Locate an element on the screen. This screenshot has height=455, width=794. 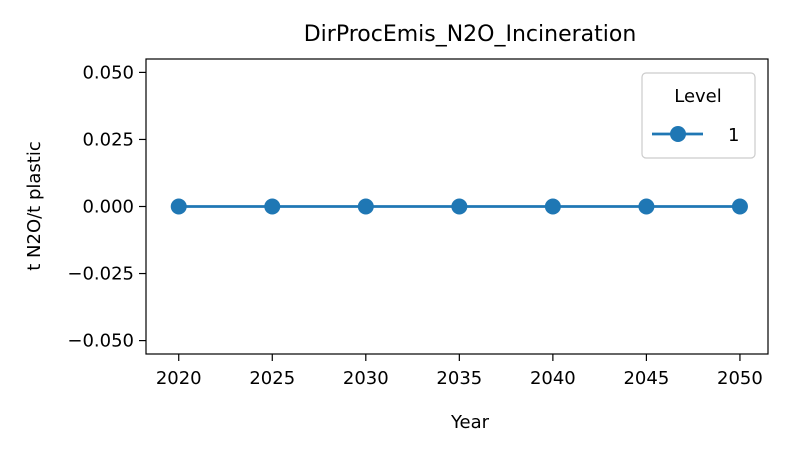
y-tick-label: 0.025 is located at coordinates (108, 139).